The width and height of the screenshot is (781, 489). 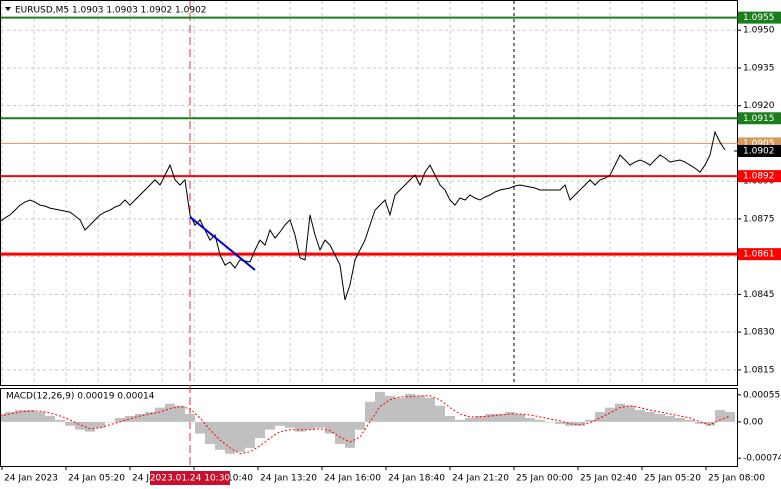 I want to click on x-tick-label: 24 Jan 18:40, so click(x=416, y=479).